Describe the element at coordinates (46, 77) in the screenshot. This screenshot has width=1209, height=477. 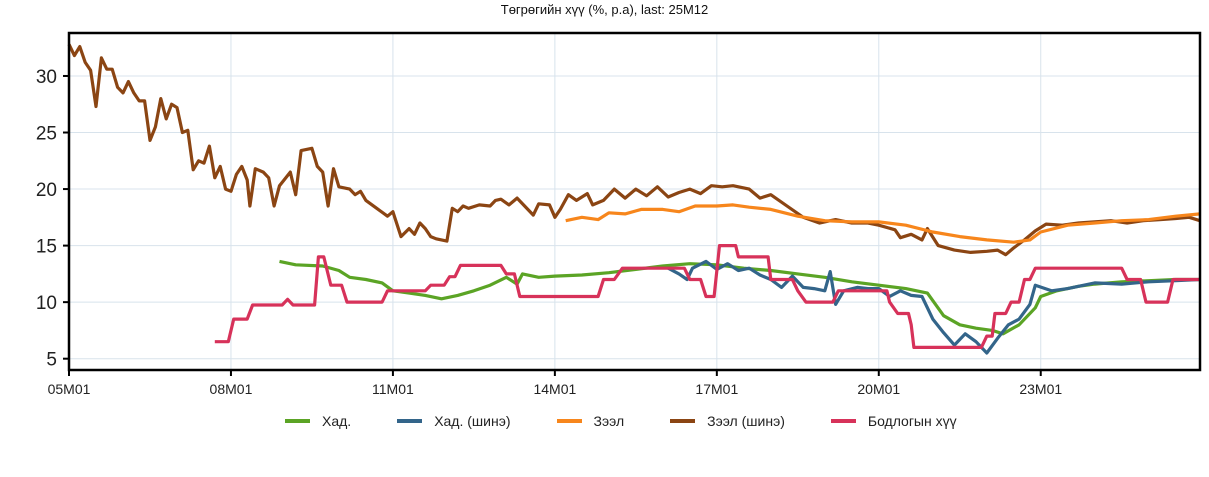
I see `y-tick-label: 30` at that location.